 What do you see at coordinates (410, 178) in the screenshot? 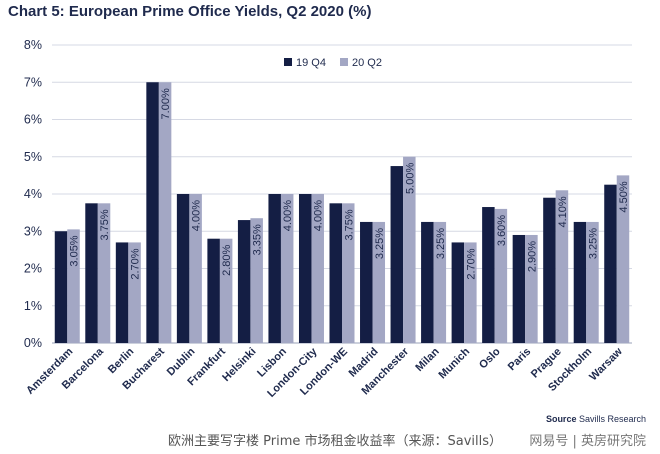
I see `data-label: 5.00%` at bounding box center [410, 178].